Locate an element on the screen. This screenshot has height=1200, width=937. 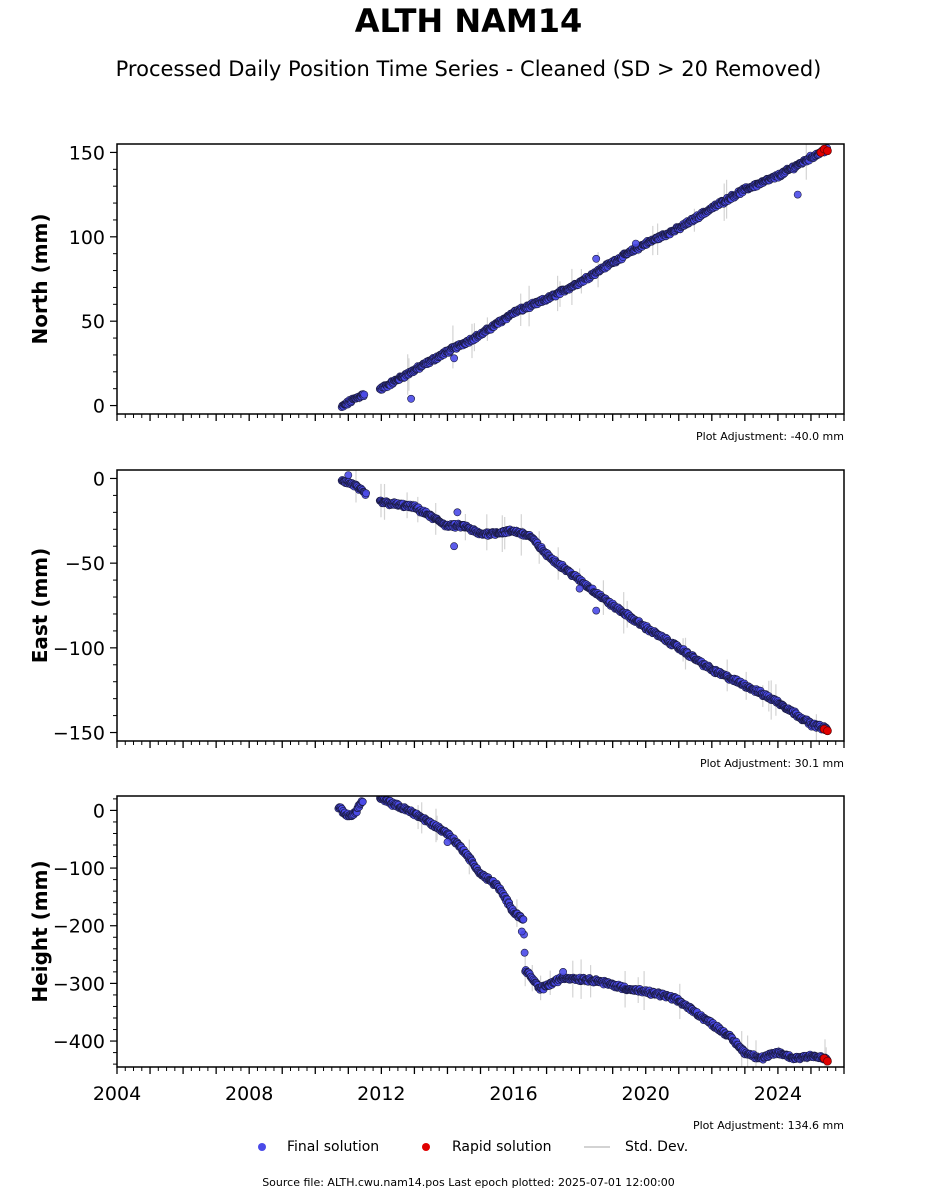
rapid-marker-icon is located at coordinates (426, 1147).